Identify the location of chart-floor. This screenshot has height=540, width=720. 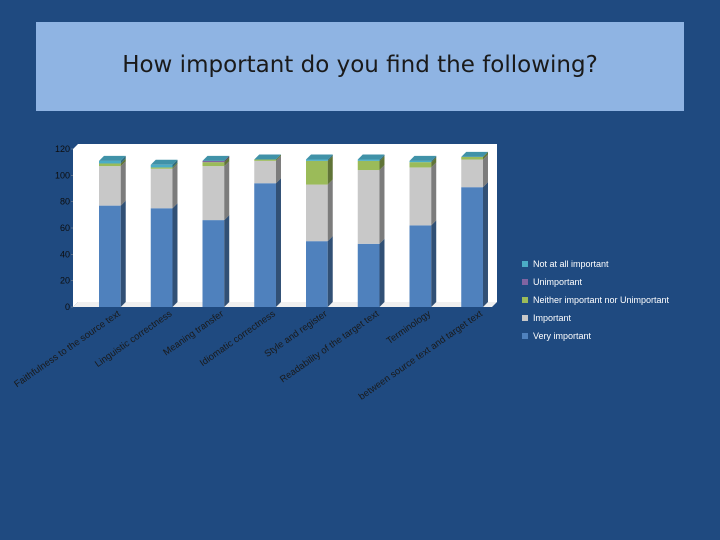
(285, 304).